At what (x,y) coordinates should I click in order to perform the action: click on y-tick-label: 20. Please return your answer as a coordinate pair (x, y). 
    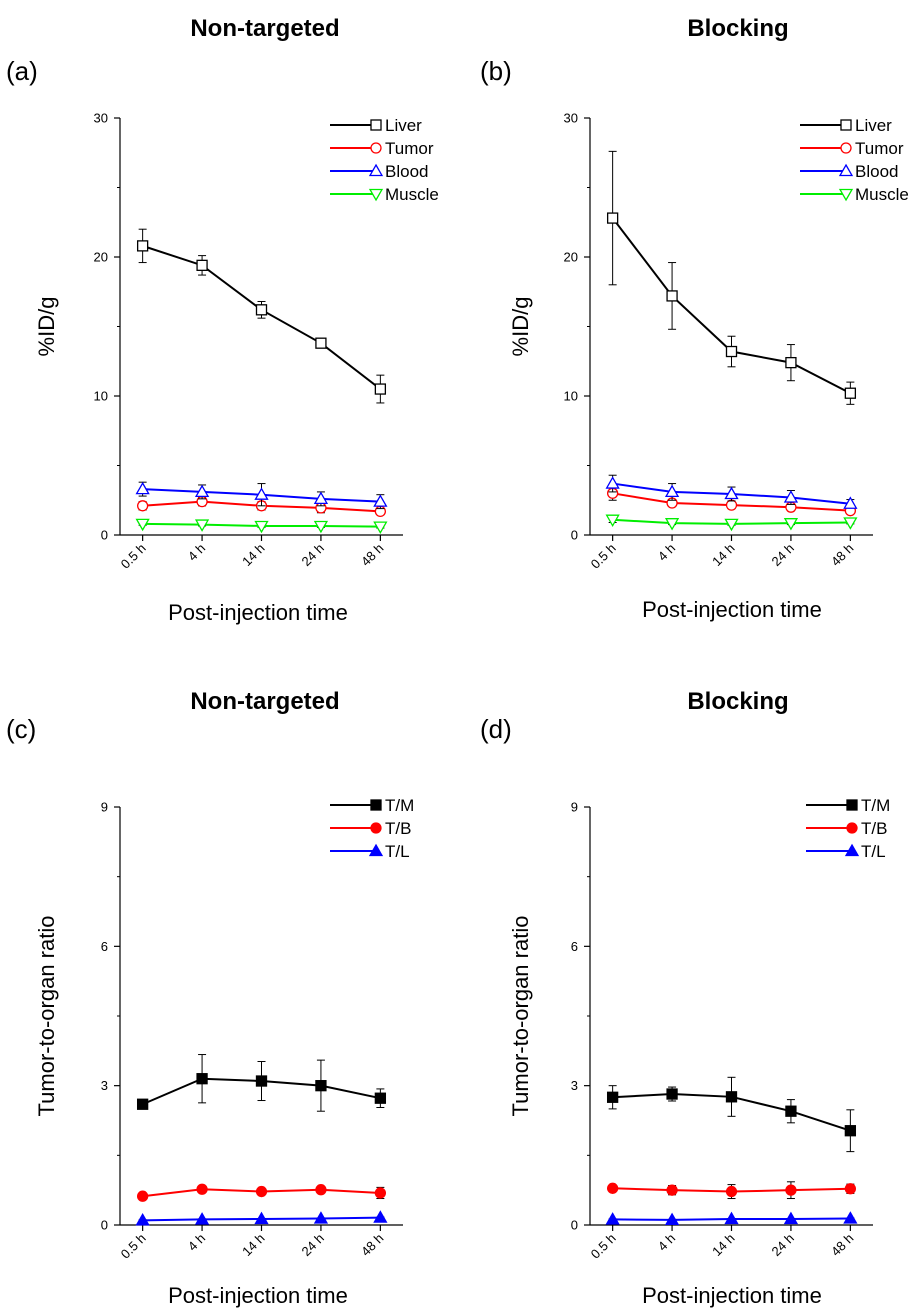
    Looking at the image, I should click on (571, 257).